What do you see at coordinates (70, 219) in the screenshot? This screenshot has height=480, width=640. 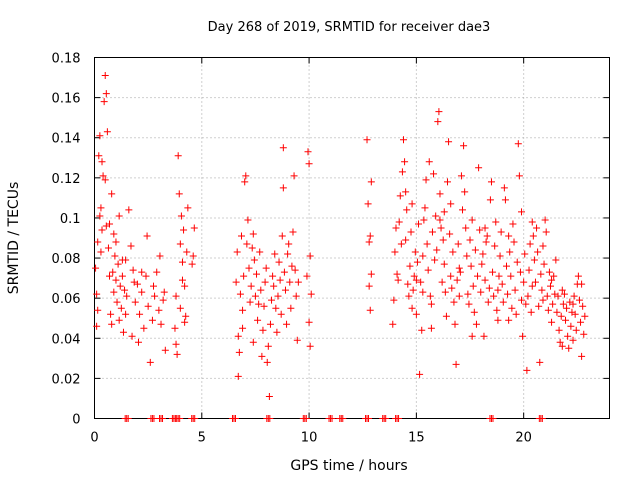 I see `y-tick-label: 0.1` at bounding box center [70, 219].